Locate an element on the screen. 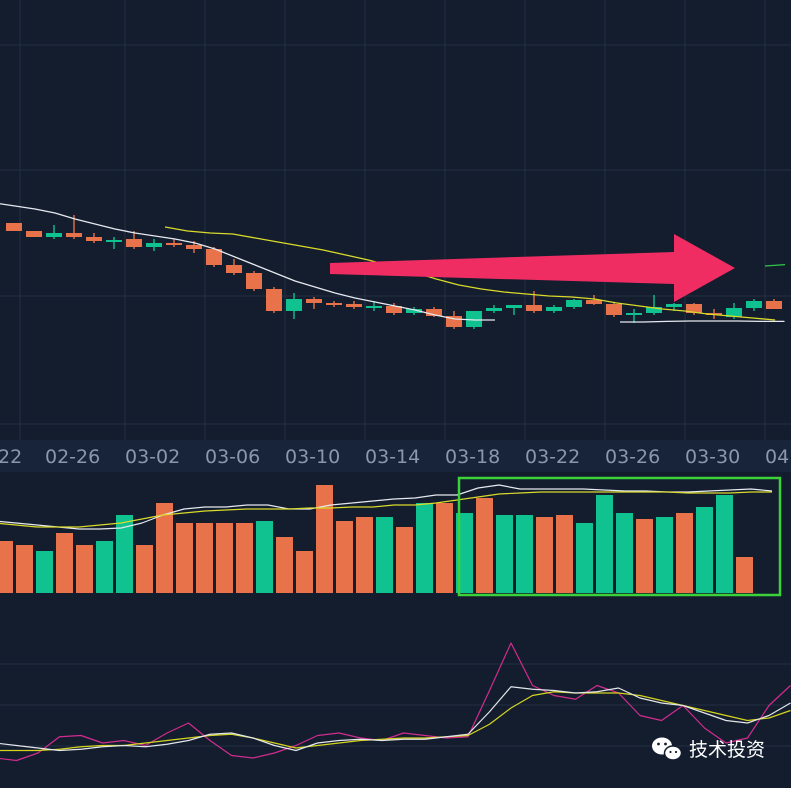 The width and height of the screenshot is (791, 788). ma-fast-line-tail is located at coordinates (702, 321).